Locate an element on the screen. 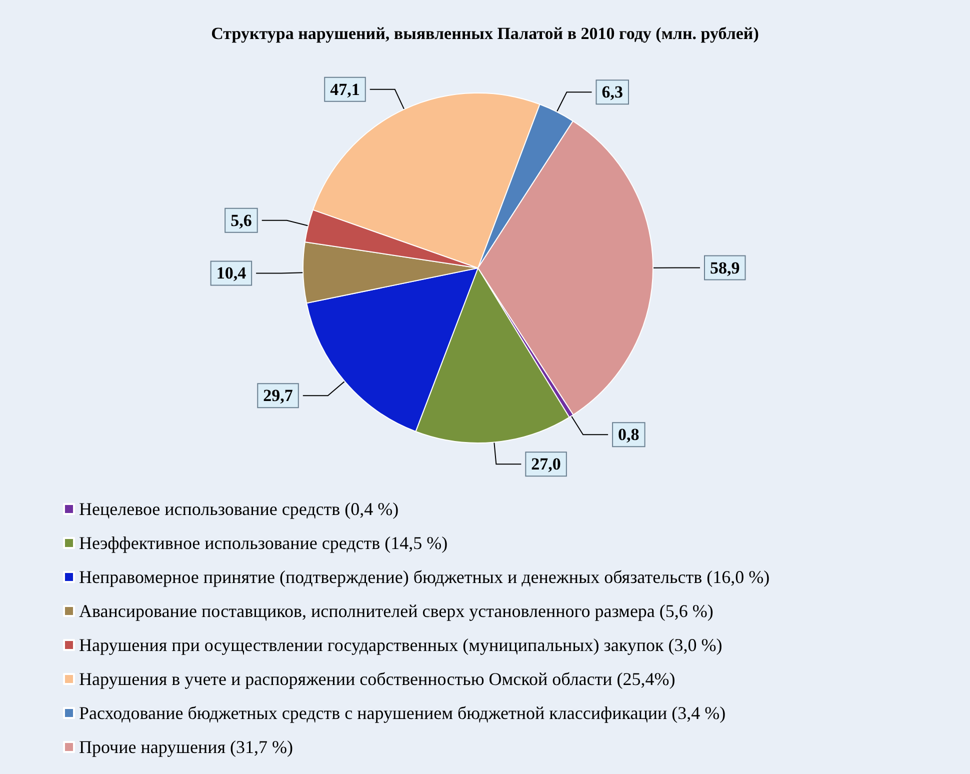  data-label: 5,6 is located at coordinates (241, 220).